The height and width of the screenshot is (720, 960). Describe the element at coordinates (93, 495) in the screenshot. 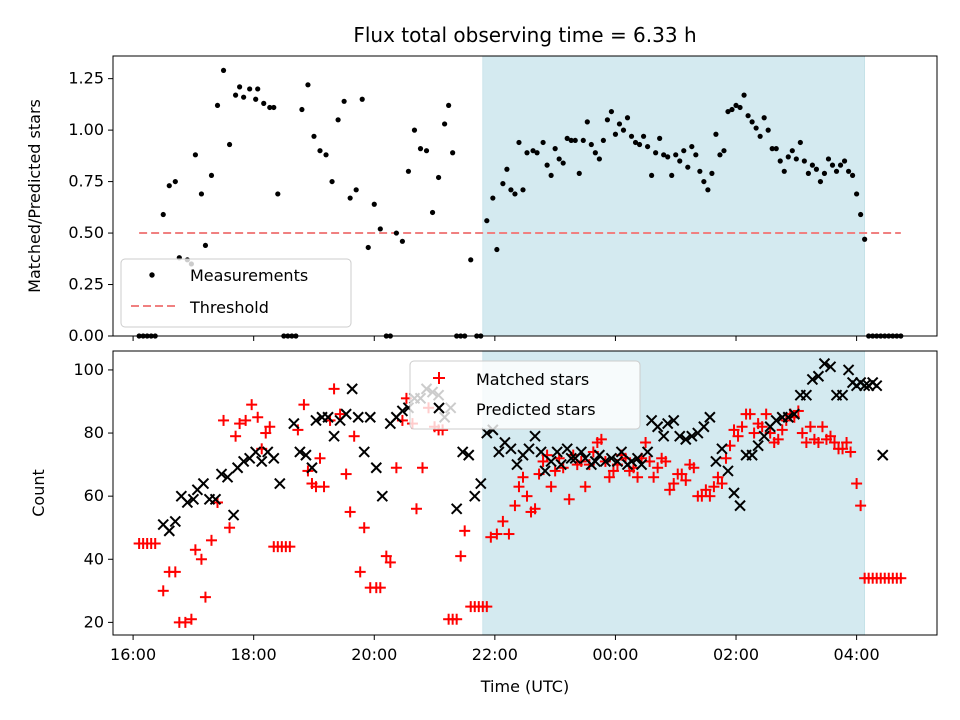

I see `bottom-y-axis: 20 40 60 80 100` at that location.